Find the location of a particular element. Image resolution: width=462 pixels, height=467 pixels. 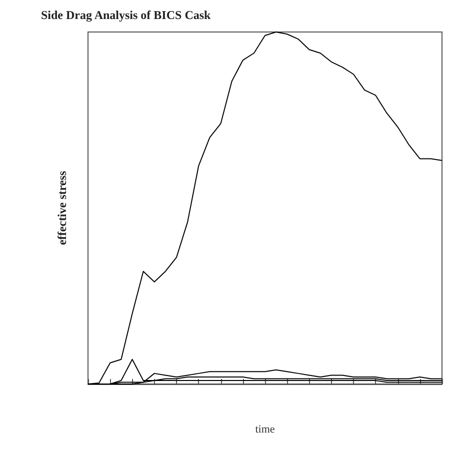

x-axis-title: time is located at coordinates (265, 430).